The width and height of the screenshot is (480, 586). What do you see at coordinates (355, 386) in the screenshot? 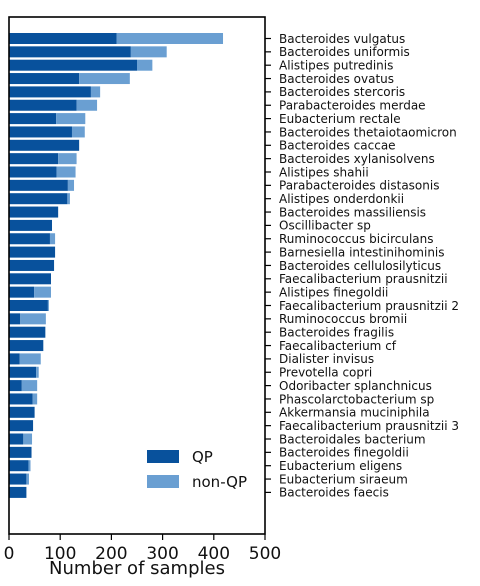
I see `category-label: Odoribacter splanchnicus` at bounding box center [355, 386].